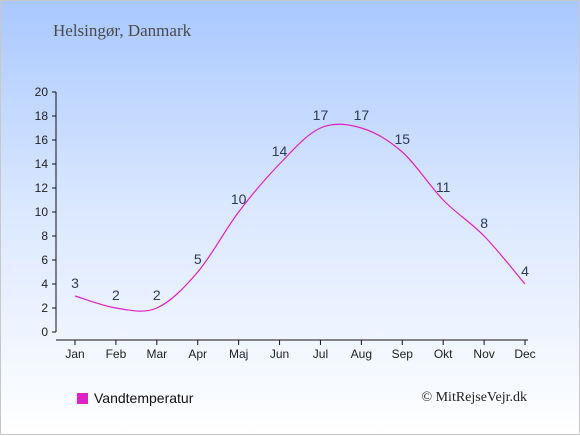 This screenshot has width=580, height=436. I want to click on x-tick-label: Nov, so click(483, 354).